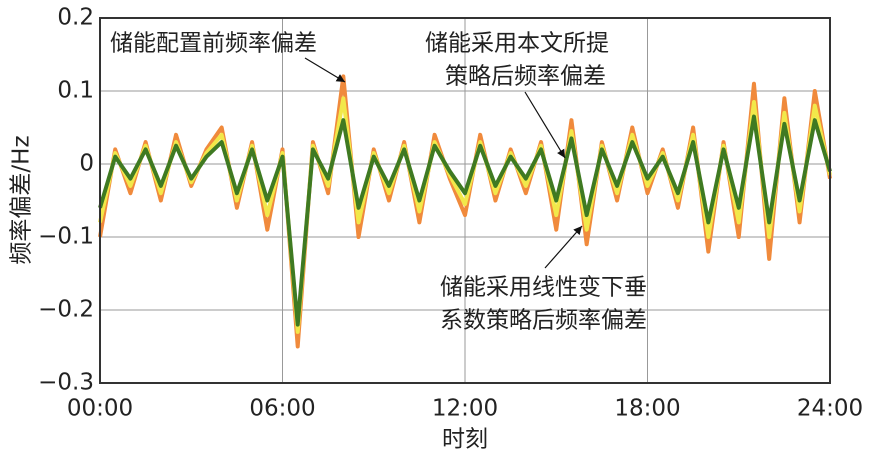  I want to click on x-tick-label: 12:00, so click(465, 409).